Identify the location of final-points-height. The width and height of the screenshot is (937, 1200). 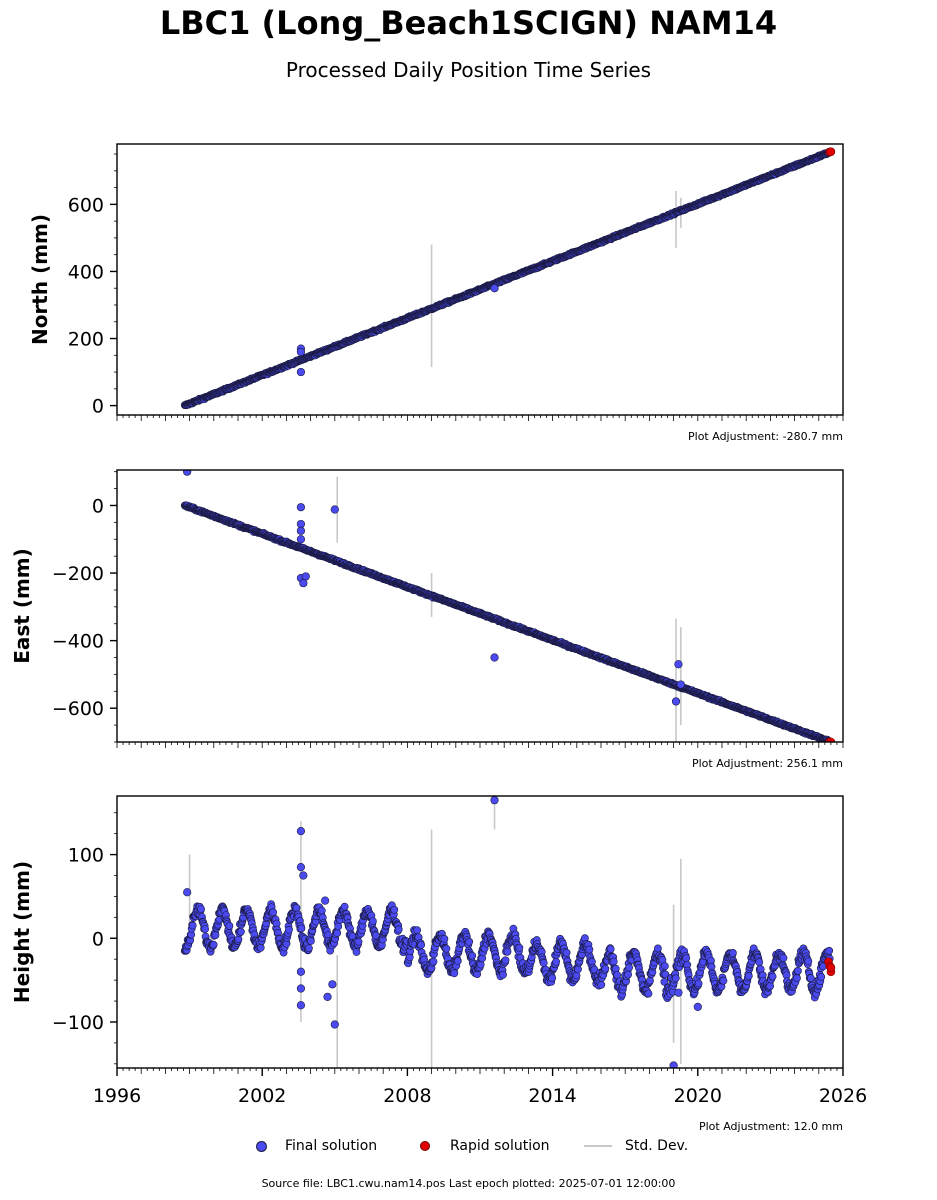
(507, 951).